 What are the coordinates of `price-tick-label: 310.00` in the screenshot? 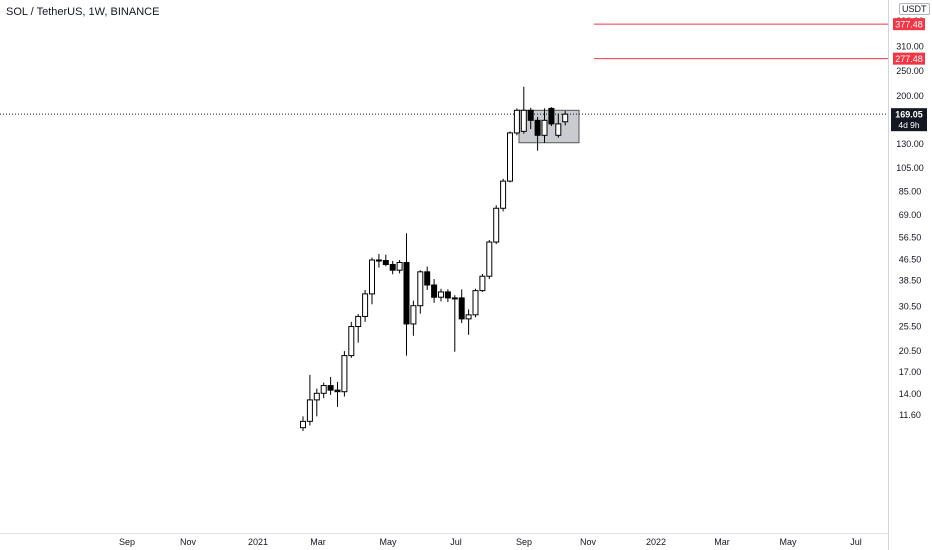 It's located at (910, 47).